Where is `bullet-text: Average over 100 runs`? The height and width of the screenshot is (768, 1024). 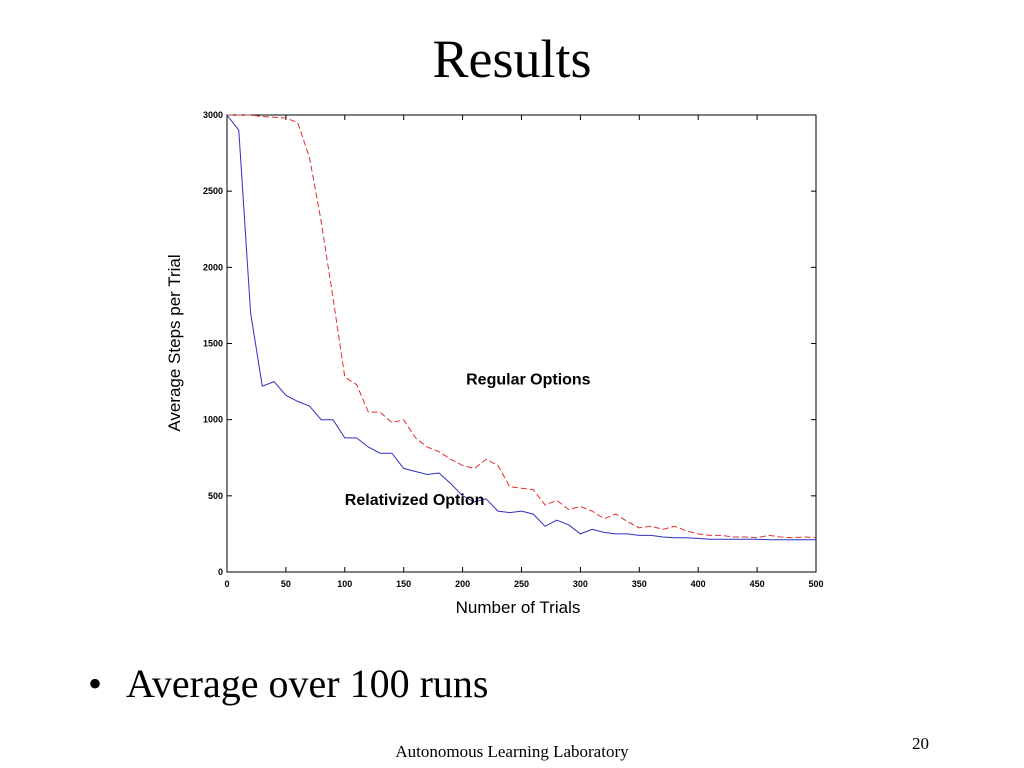
bullet-text: Average over 100 runs is located at coordinates (307, 683).